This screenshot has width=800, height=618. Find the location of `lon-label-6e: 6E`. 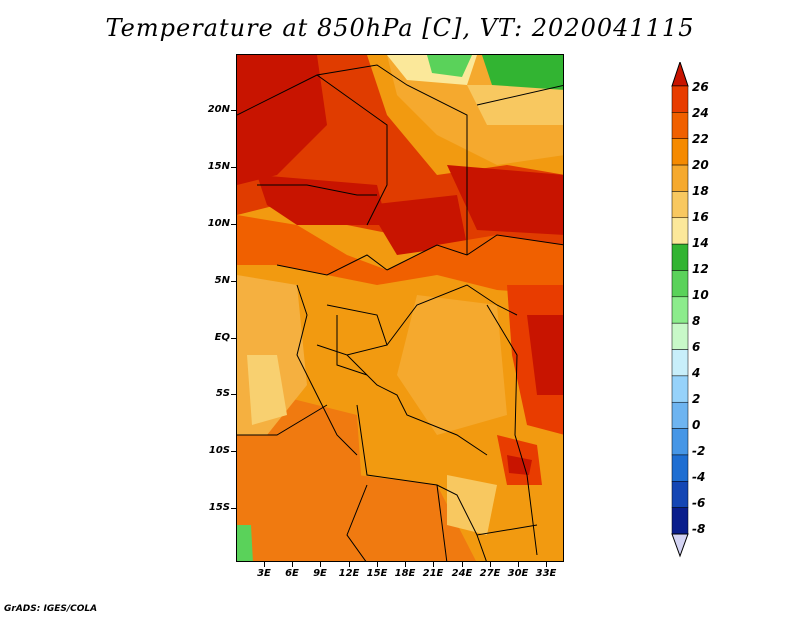

lon-label-6e: 6E is located at coordinates (292, 573).